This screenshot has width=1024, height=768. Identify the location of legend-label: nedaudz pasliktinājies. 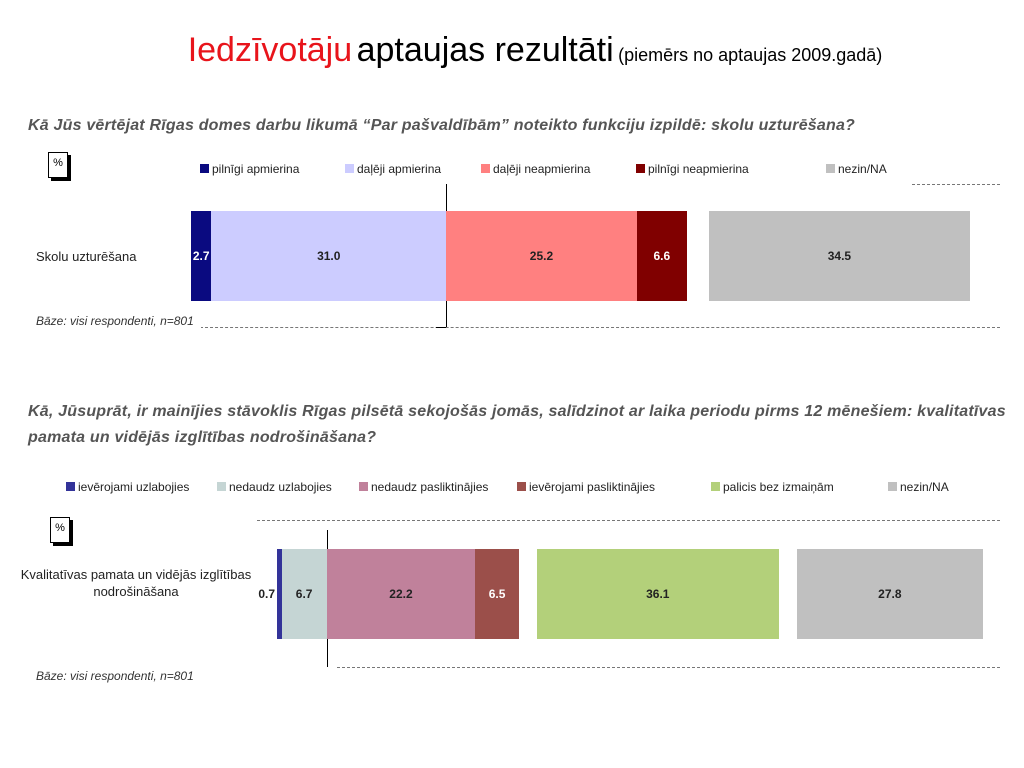
(430, 487).